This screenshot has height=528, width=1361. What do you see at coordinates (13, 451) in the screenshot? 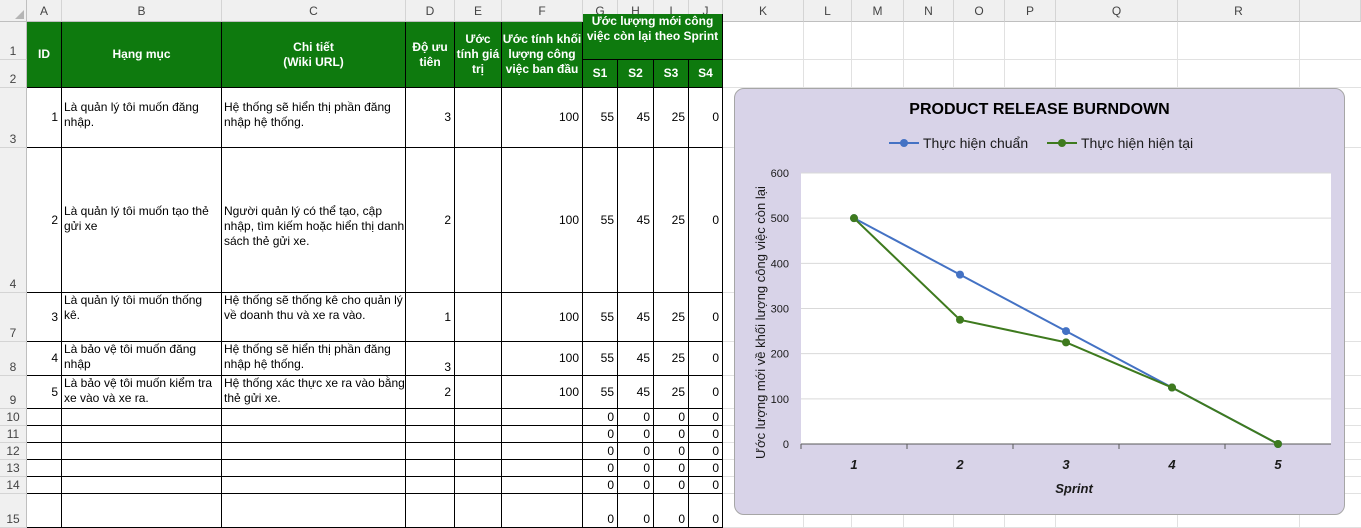
I see `row-header-12: 12` at bounding box center [13, 451].